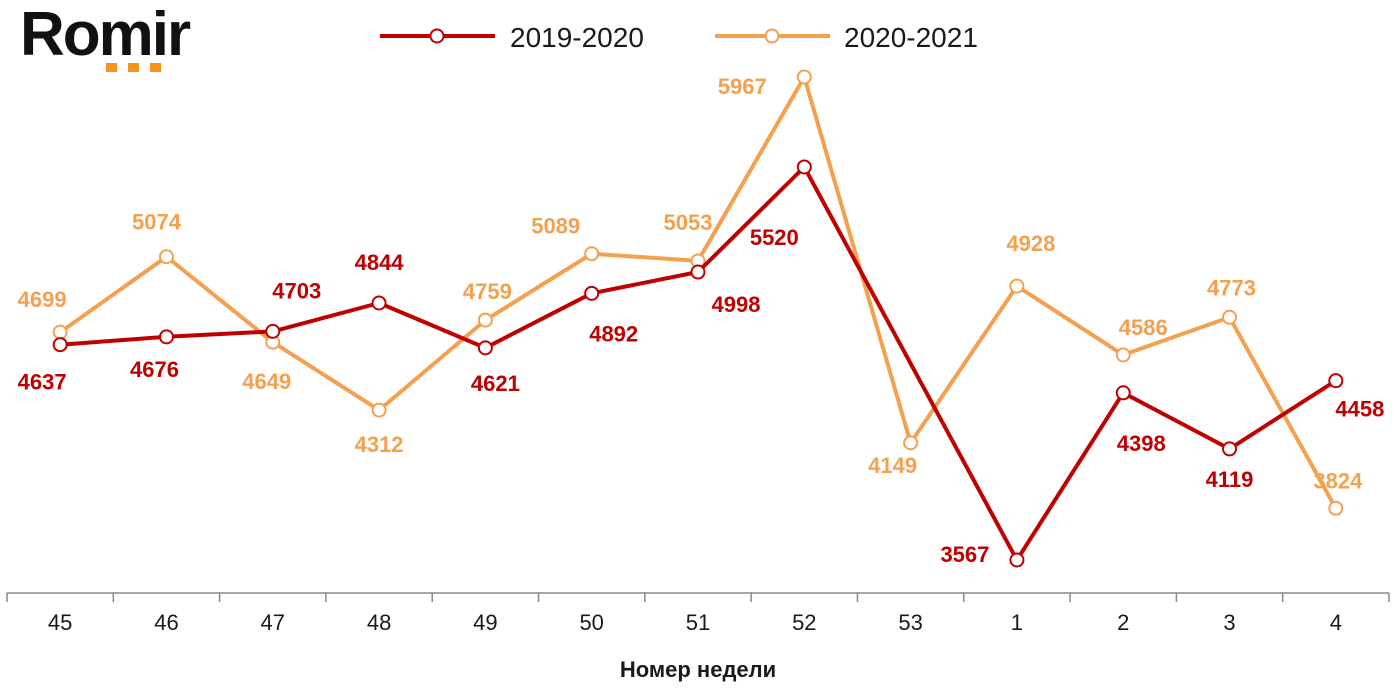  I want to click on data-label: 4637, so click(42, 382).